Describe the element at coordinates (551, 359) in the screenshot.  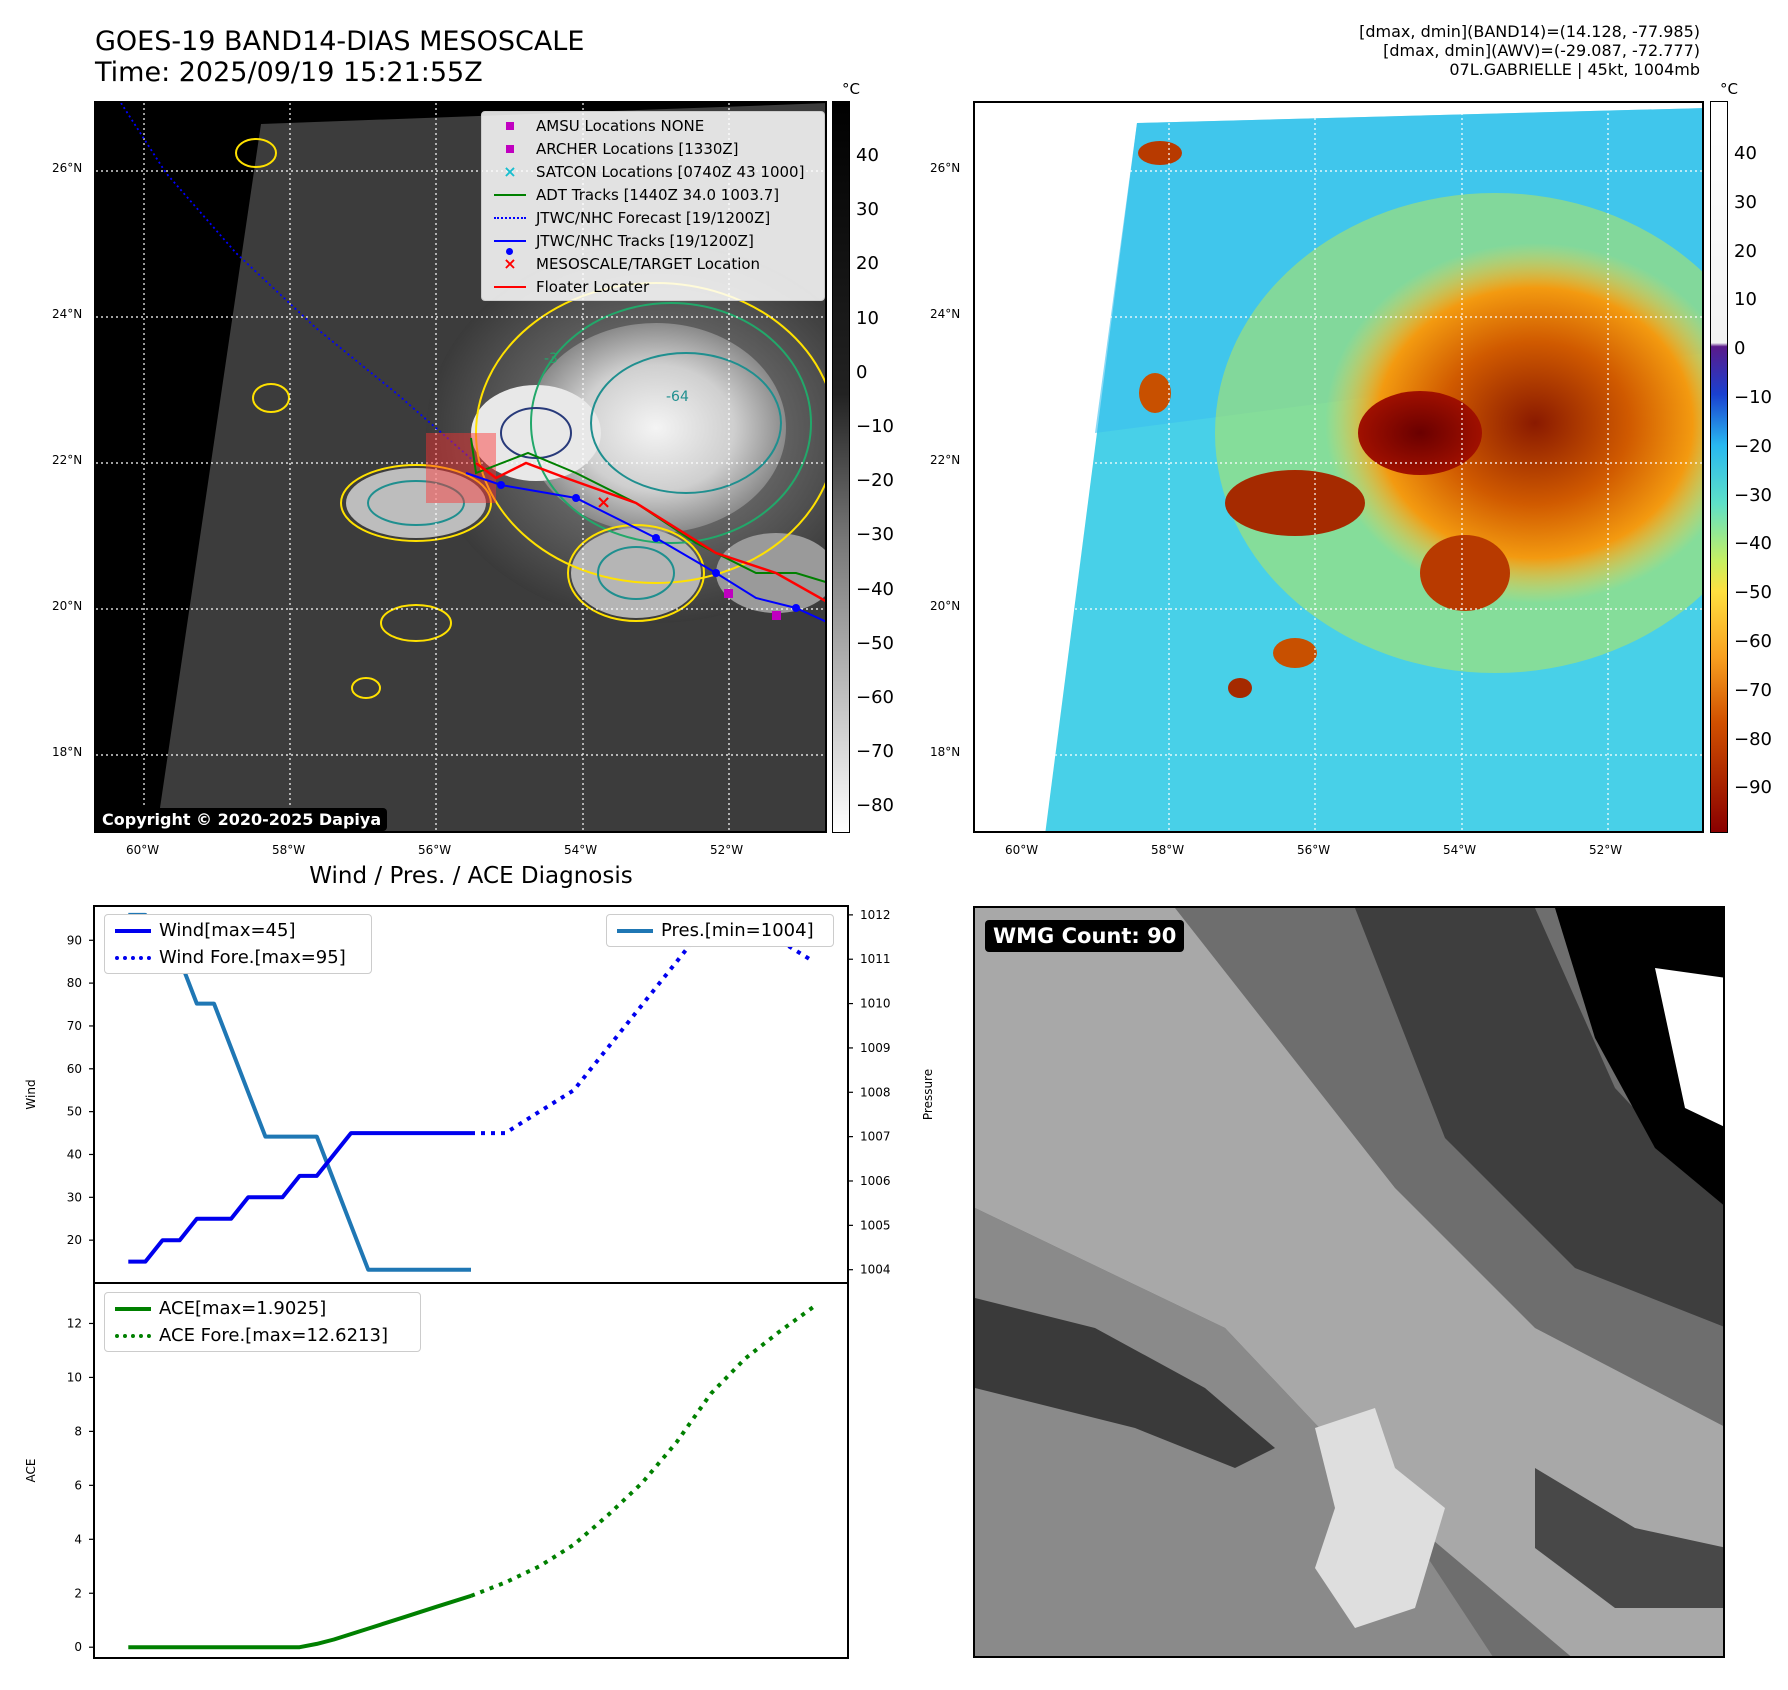
I see `contour-label-3: -3` at that location.